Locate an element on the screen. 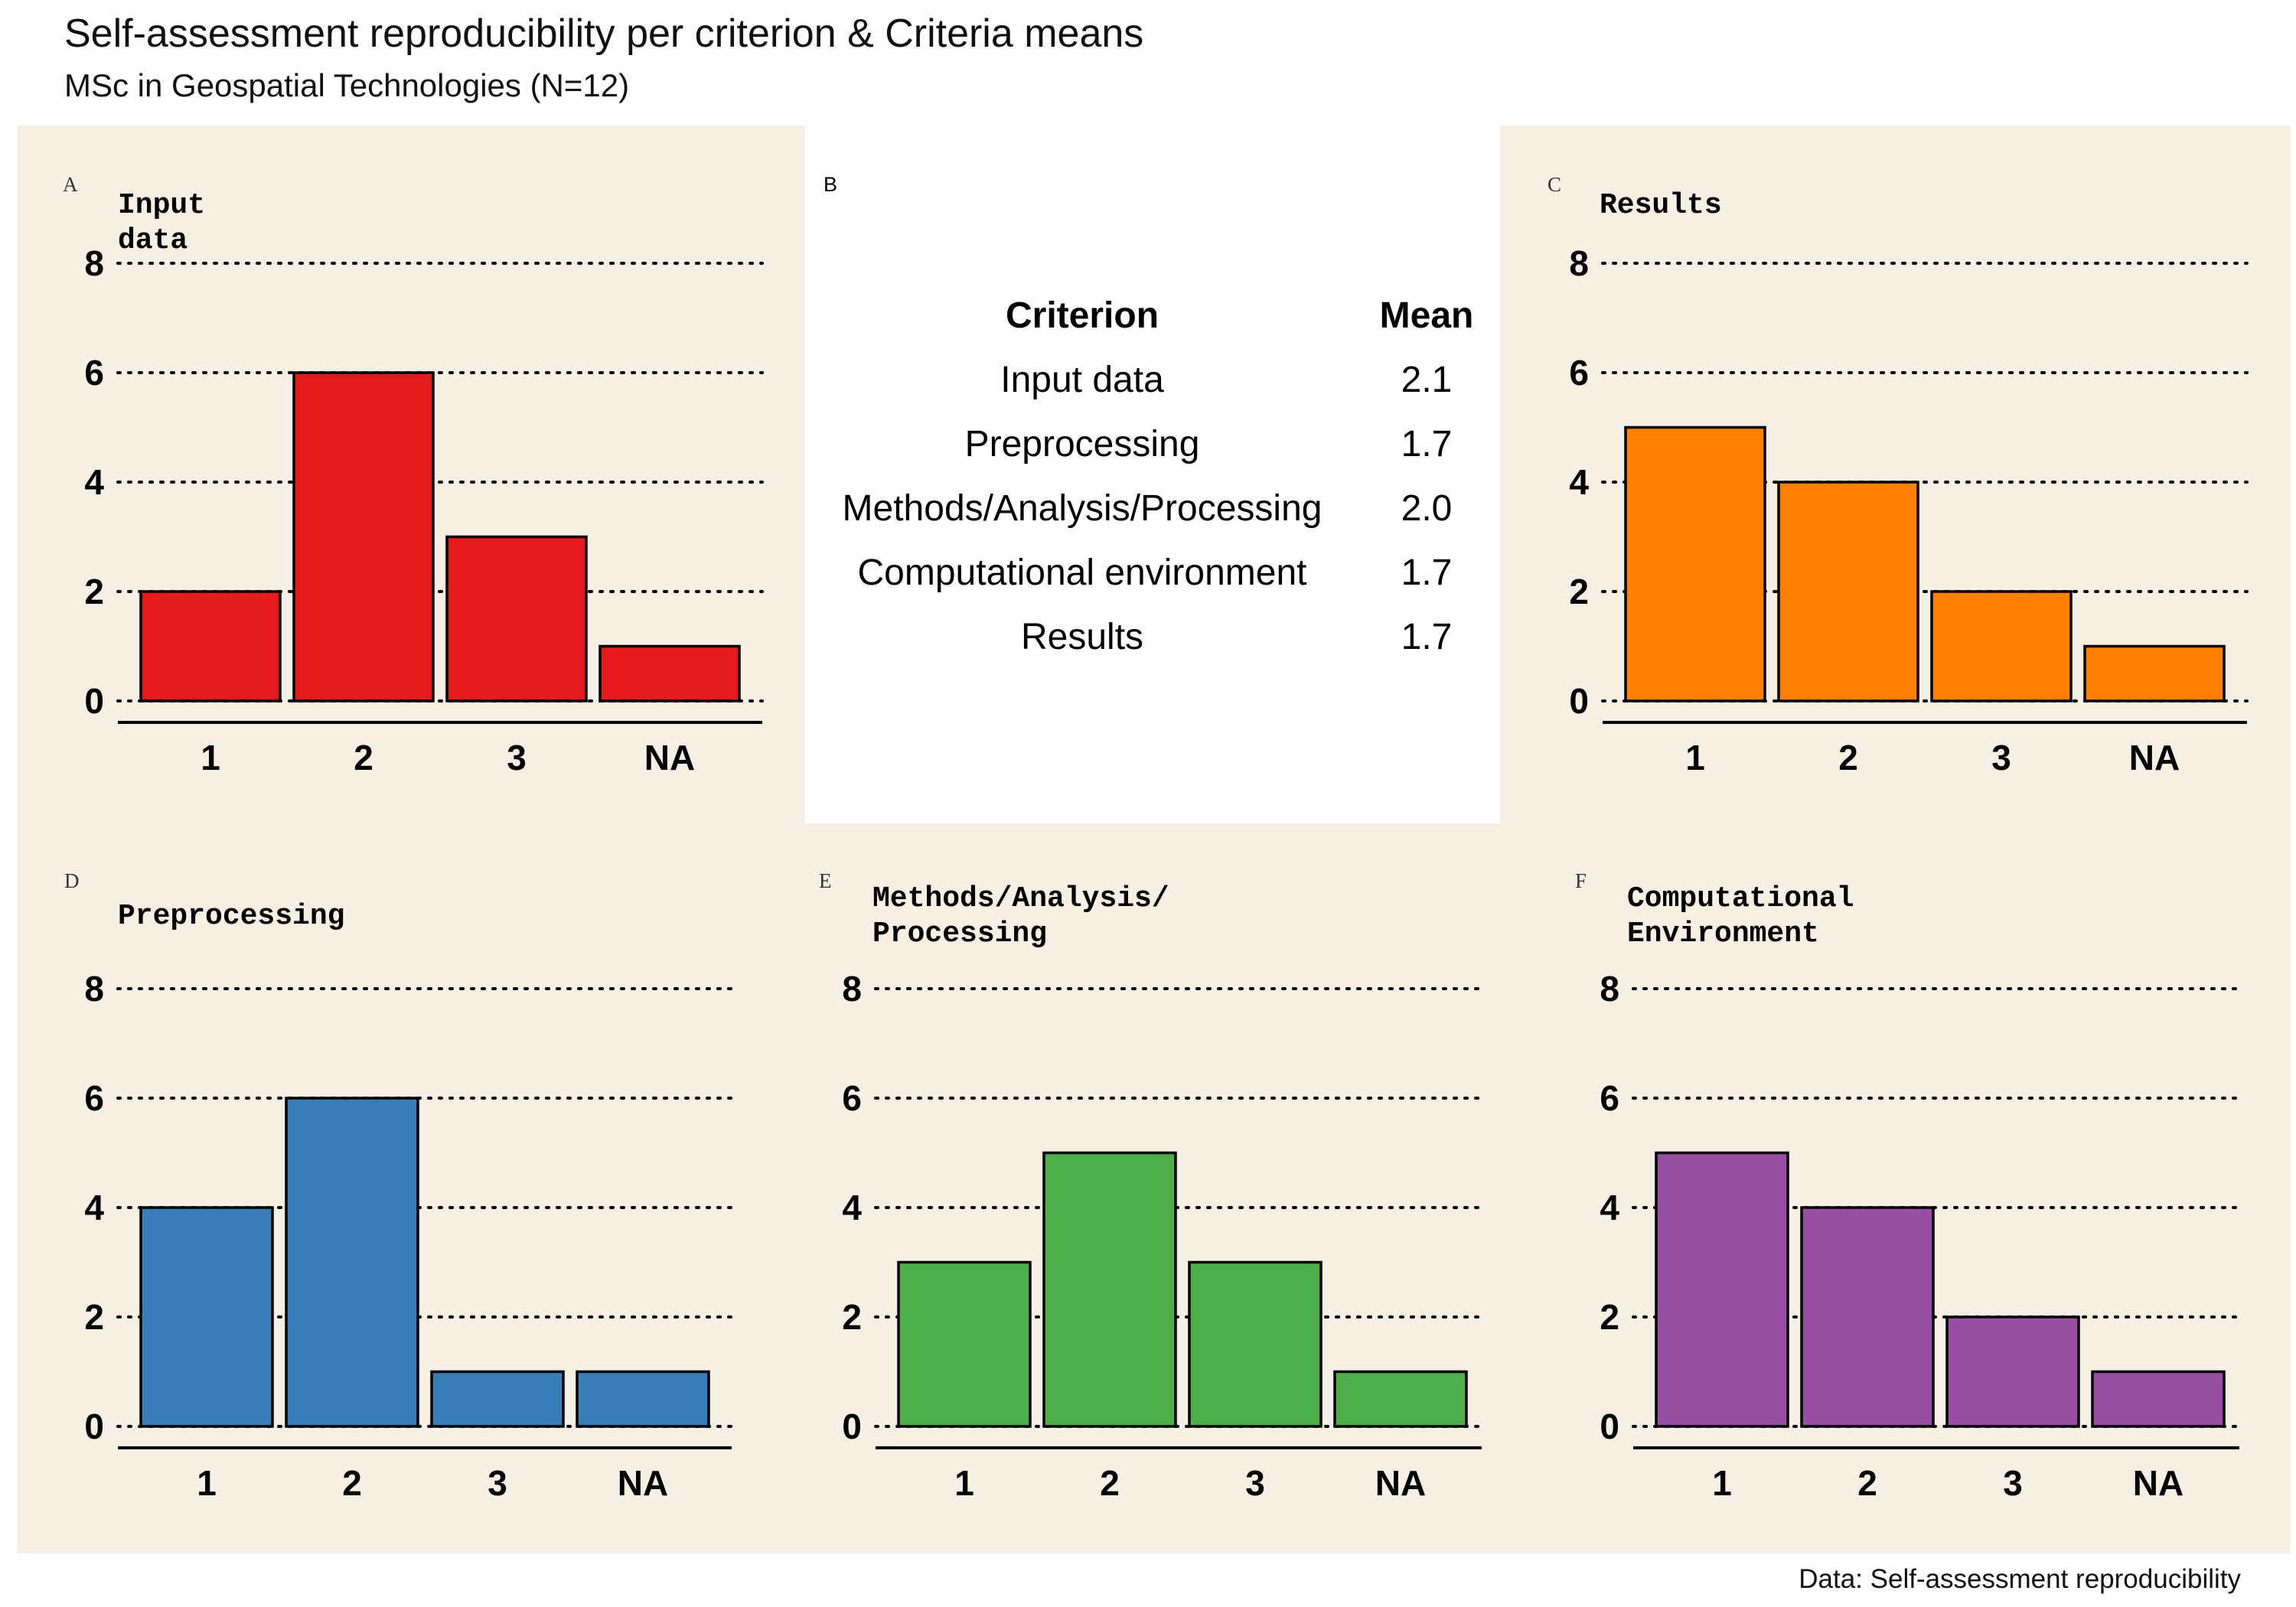 The image size is (2296, 1607). table-header-row: Criterion Mean is located at coordinates (1155, 315).